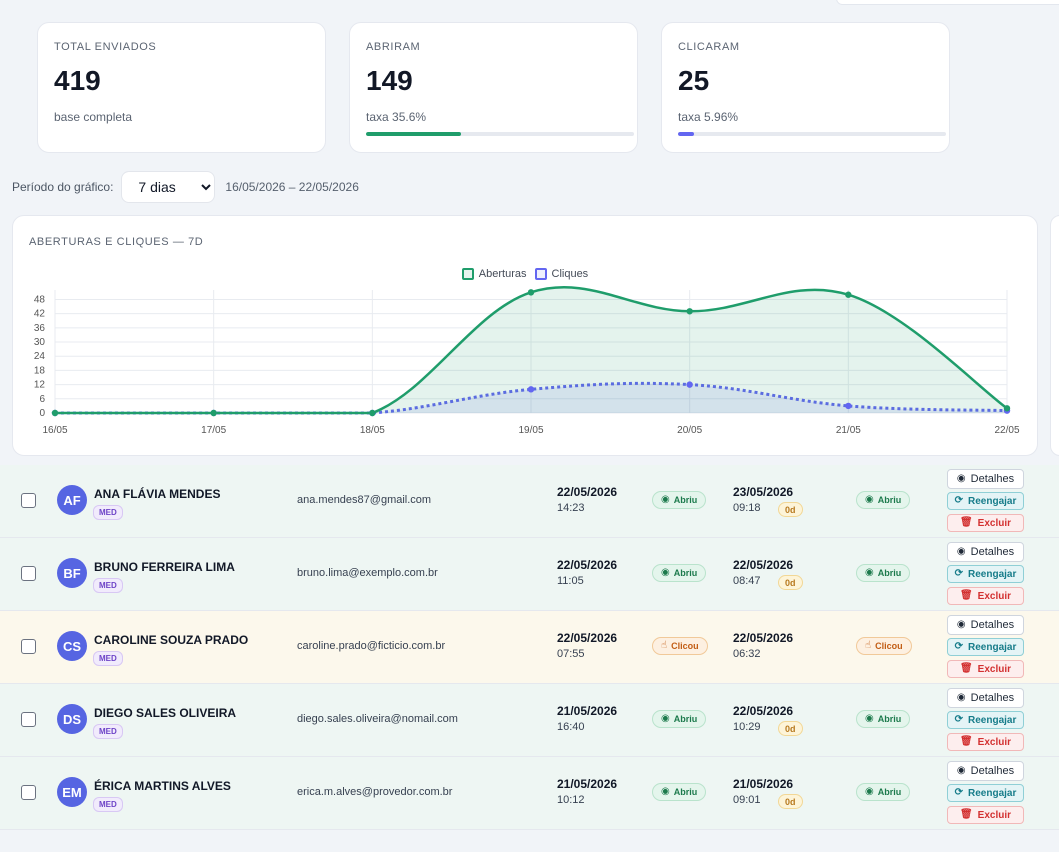  Describe the element at coordinates (694, 80) in the screenshot. I see `card-value: 25` at that location.